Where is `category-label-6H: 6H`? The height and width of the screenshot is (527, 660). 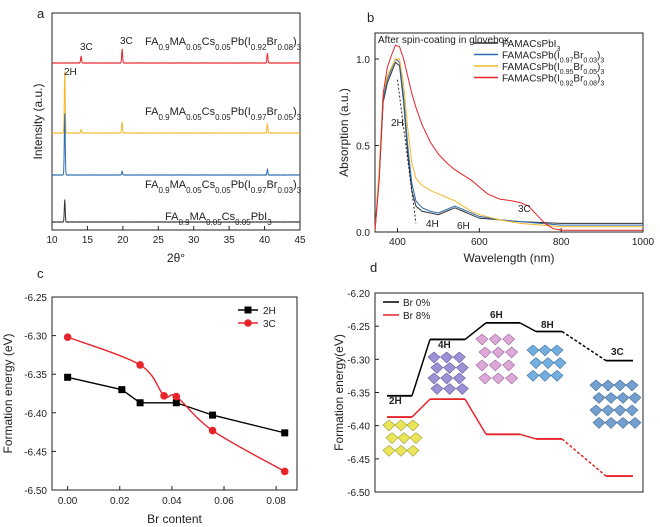 category-label-6H: 6H is located at coordinates (496, 315).